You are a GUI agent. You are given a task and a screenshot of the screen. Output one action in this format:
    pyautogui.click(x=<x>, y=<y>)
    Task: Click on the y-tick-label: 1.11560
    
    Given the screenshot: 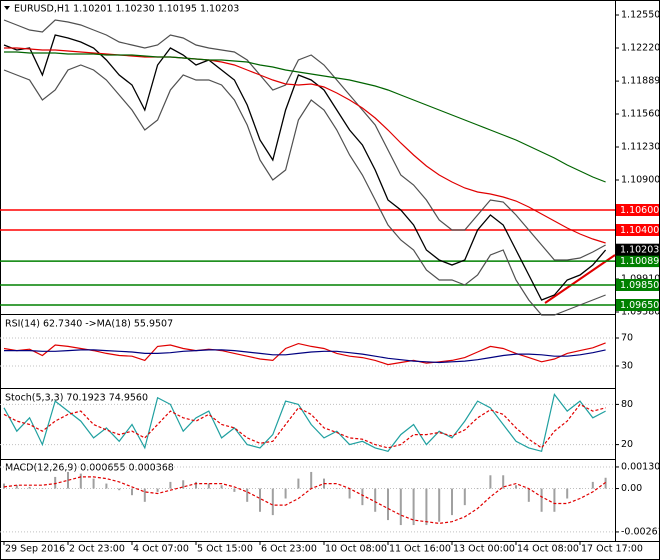 What is the action you would take?
    pyautogui.click(x=640, y=114)
    